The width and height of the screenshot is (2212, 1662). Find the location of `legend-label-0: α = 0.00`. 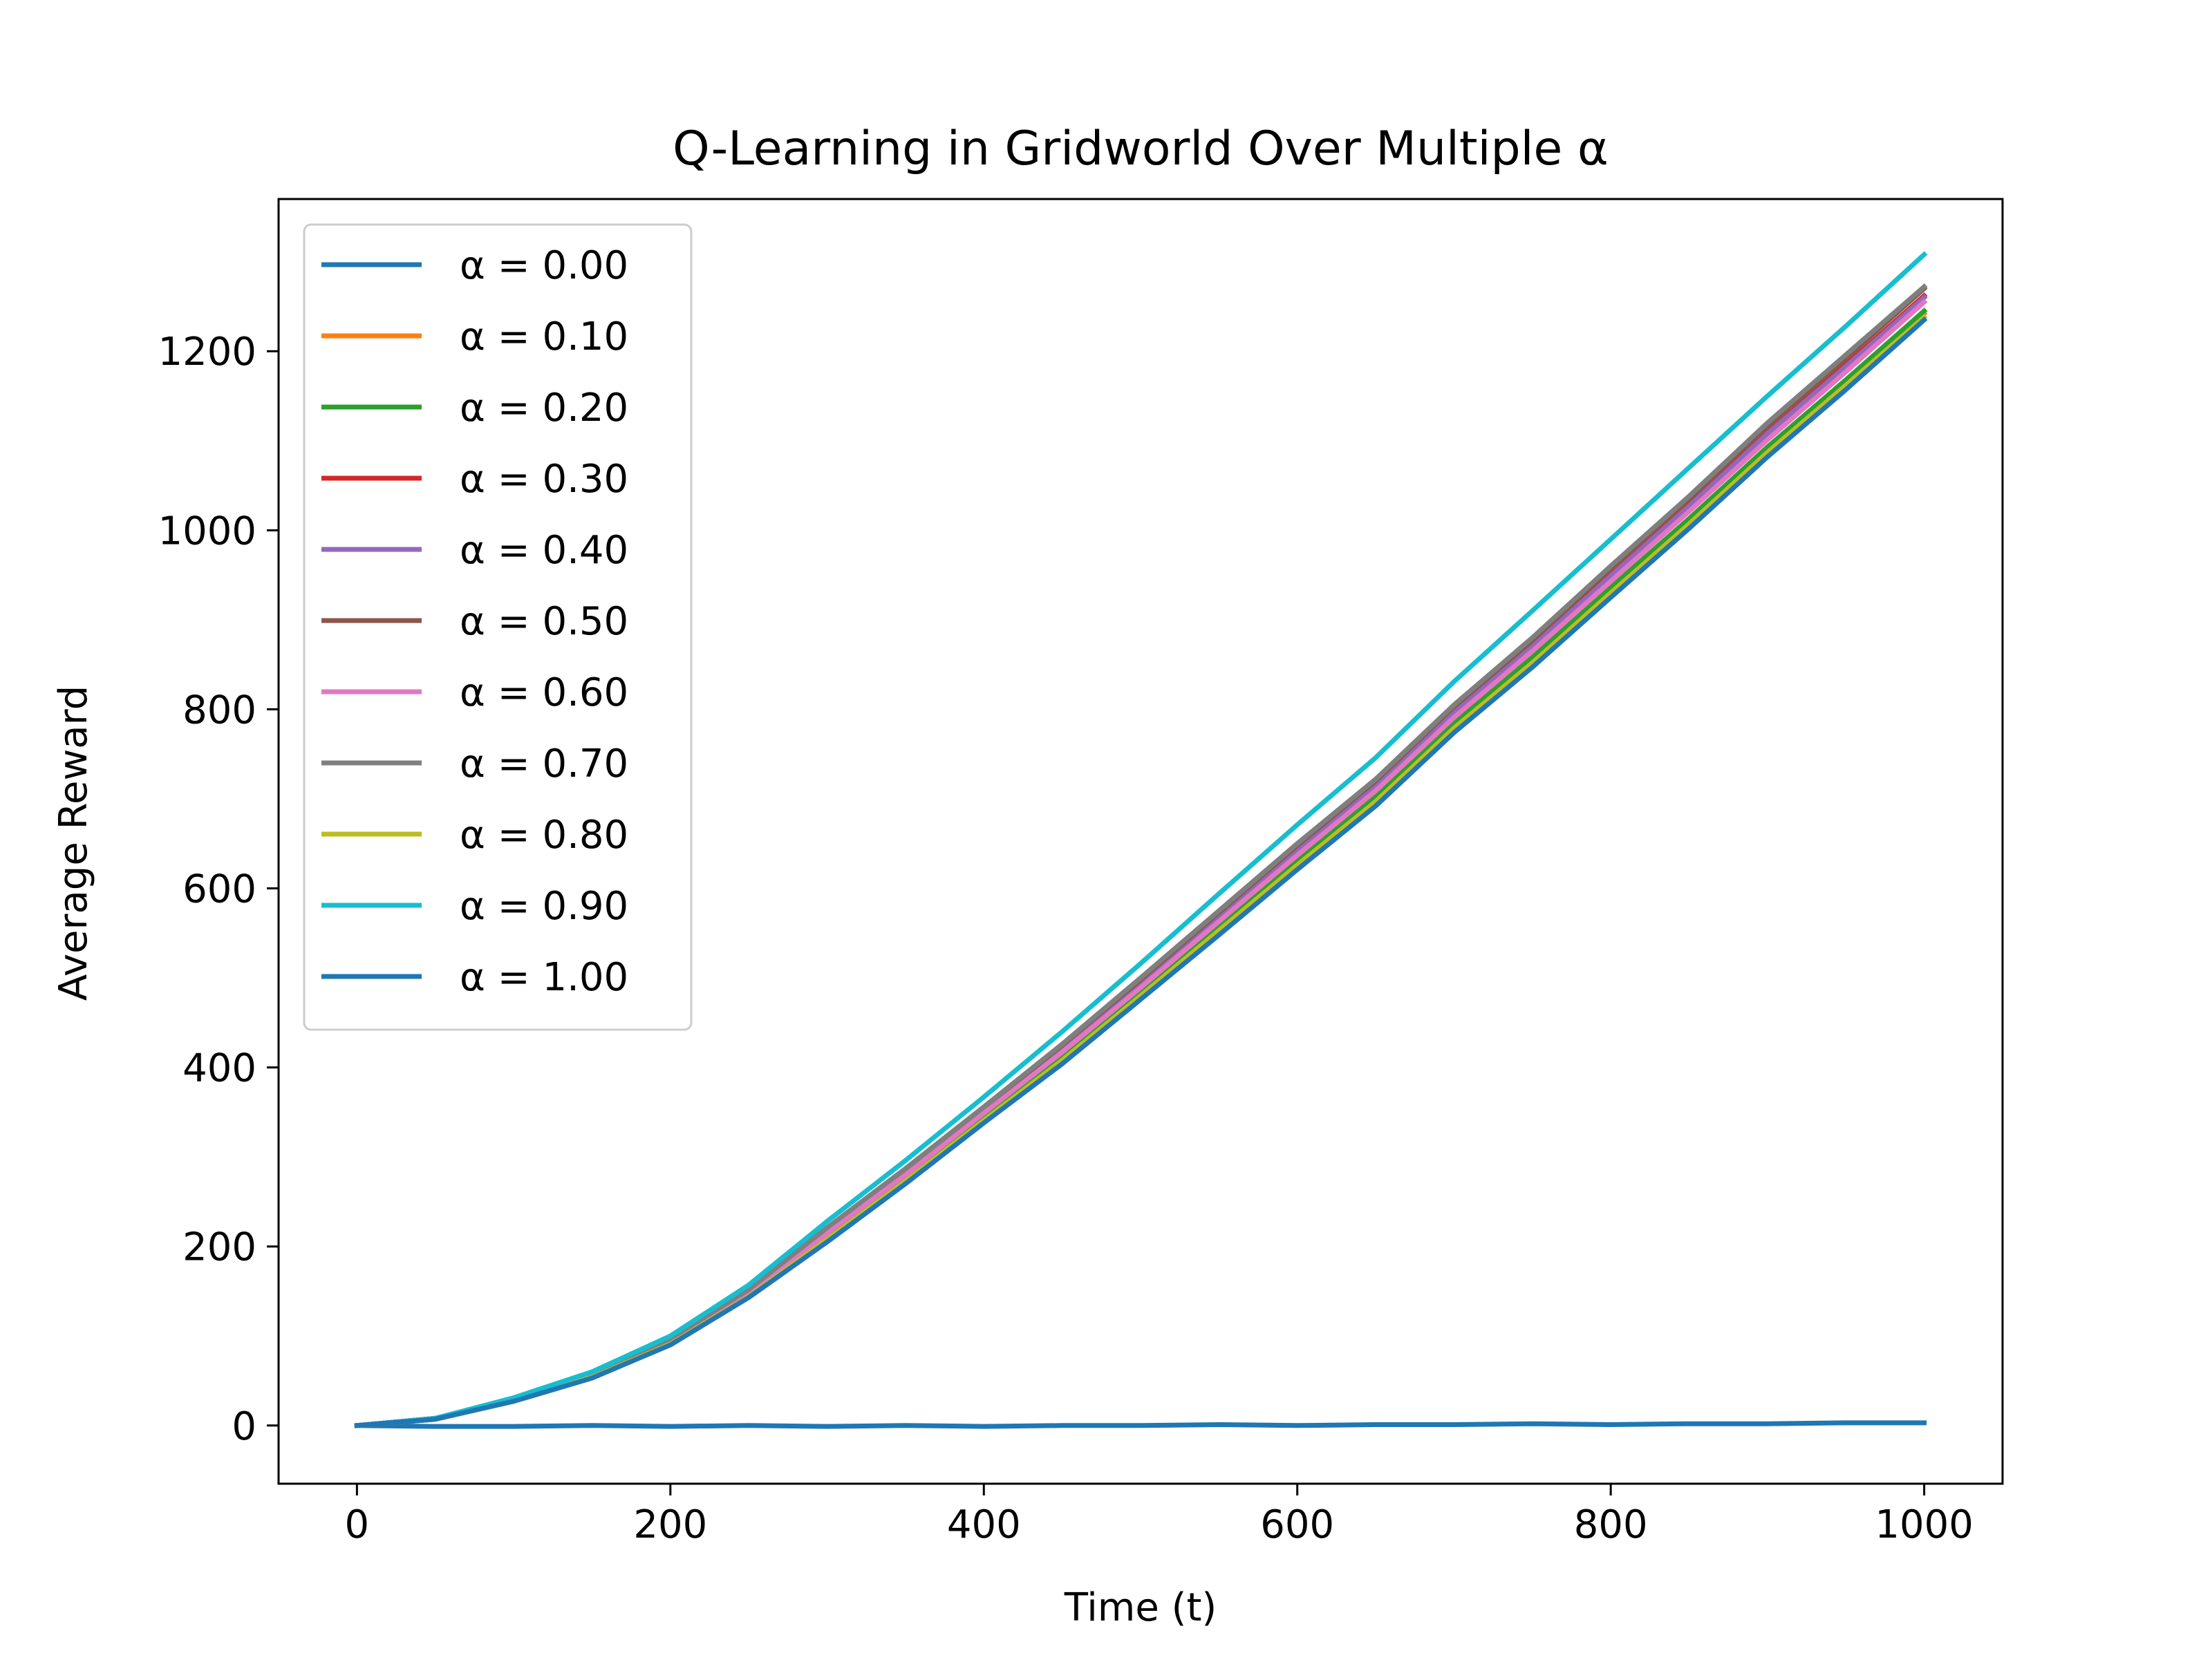

legend-label-0: α = 0.00 is located at coordinates (544, 265).